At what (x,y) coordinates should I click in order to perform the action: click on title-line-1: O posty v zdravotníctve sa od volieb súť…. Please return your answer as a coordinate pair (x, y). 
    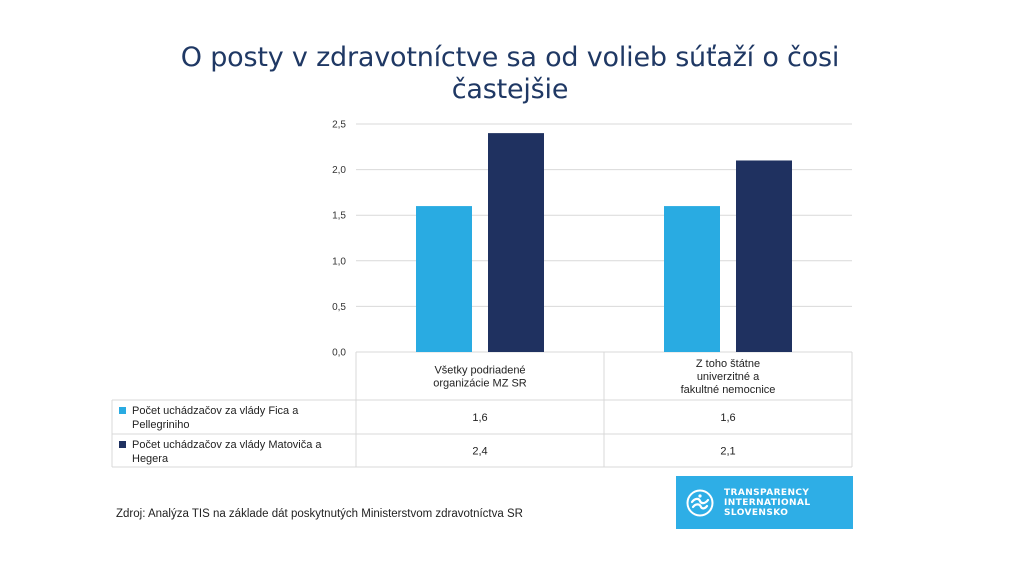
    Looking at the image, I should click on (510, 57).